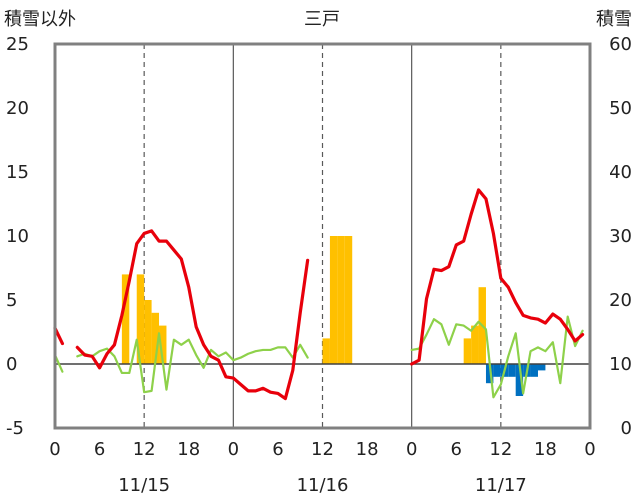  I want to click on left-tick-label: 20, so click(17, 108).